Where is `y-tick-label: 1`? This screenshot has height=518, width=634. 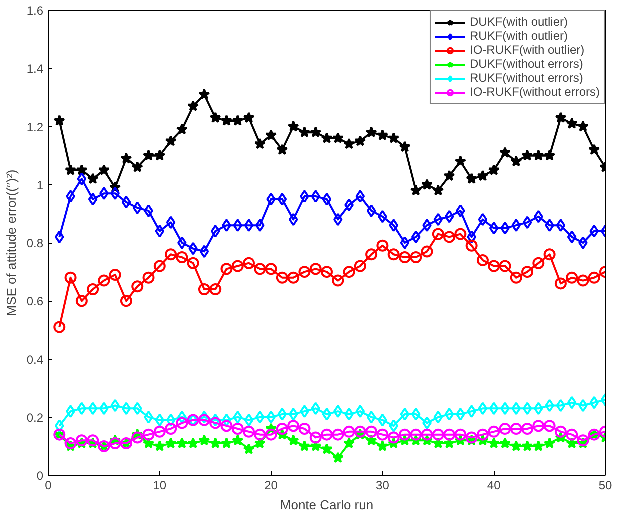 y-tick-label: 1 is located at coordinates (40, 185).